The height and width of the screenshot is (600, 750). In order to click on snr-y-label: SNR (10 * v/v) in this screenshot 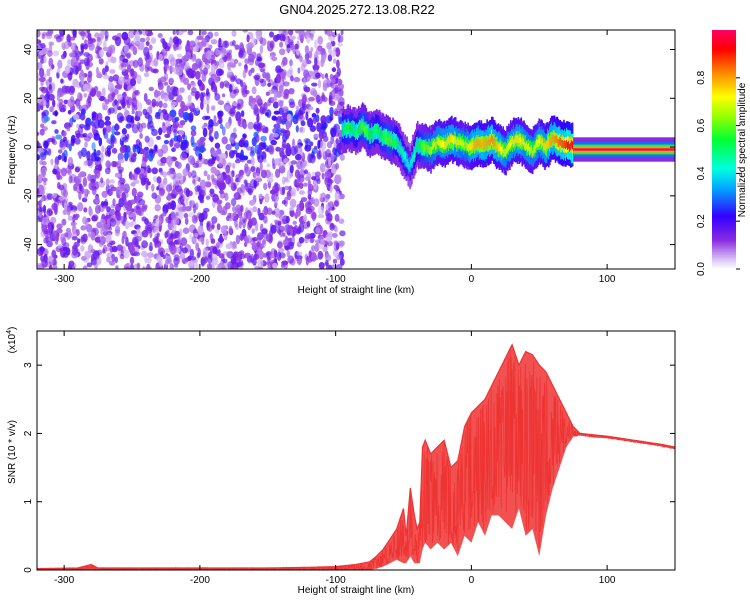, I will do `click(12, 452)`.